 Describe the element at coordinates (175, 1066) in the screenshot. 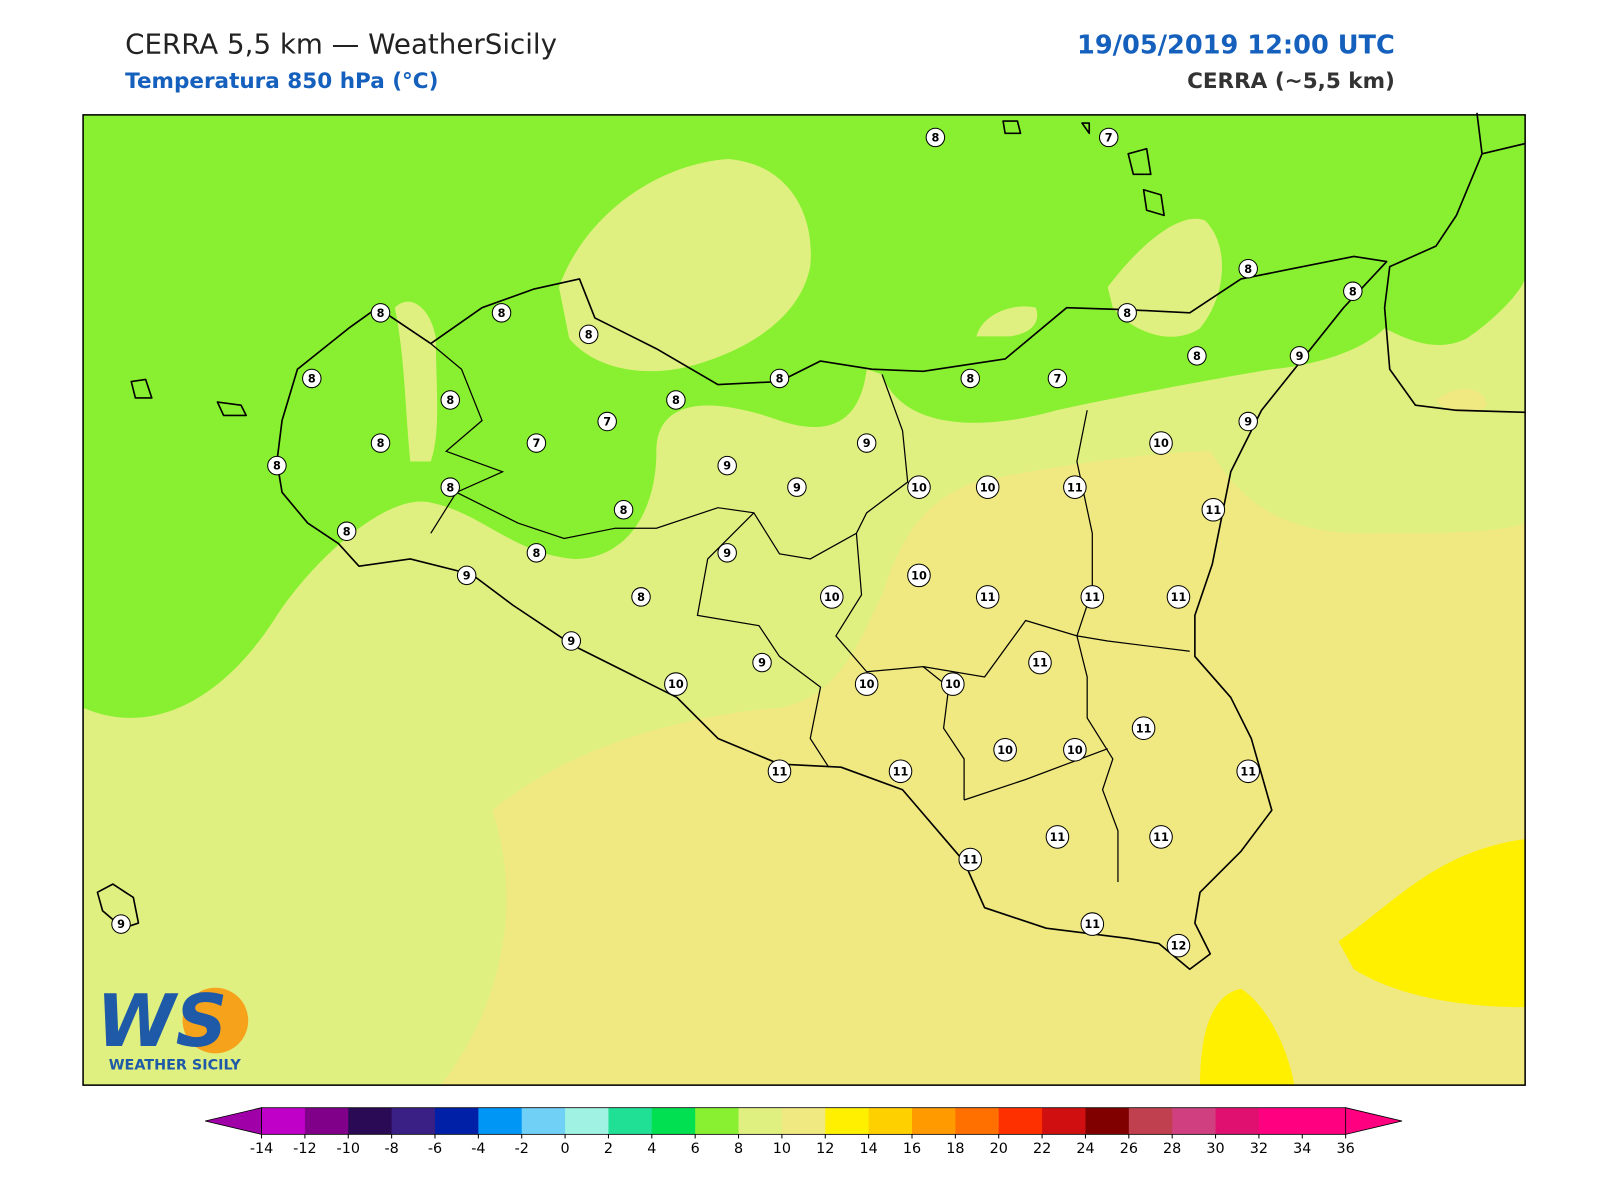

I see `logo-name: WEATHER SICILY` at that location.